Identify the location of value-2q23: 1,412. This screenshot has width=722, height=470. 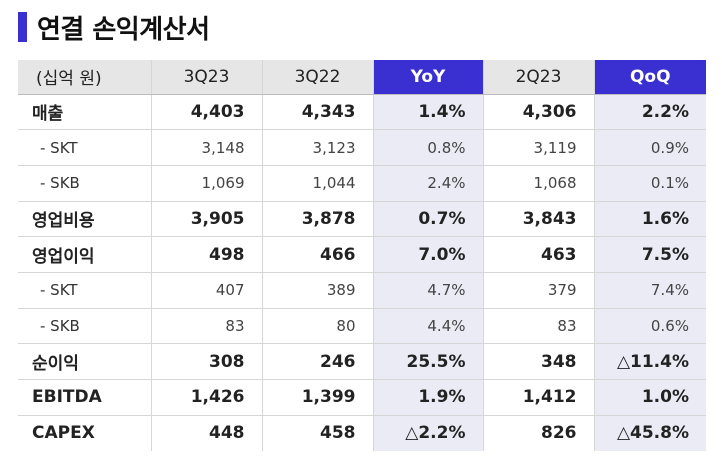
(539, 397).